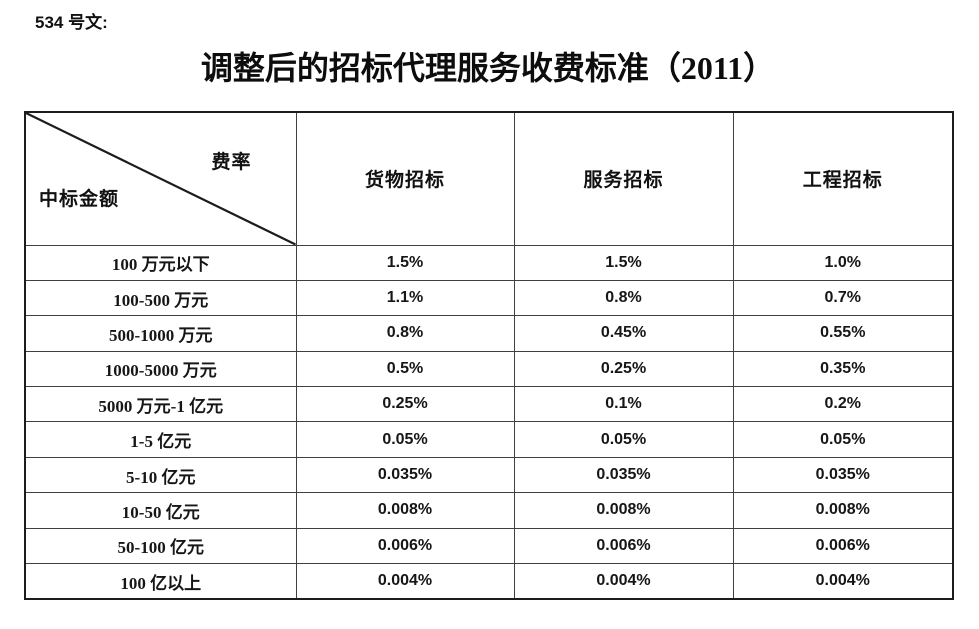 Image resolution: width=979 pixels, height=629 pixels. Describe the element at coordinates (623, 262) in the screenshot. I see `service-rate-cell: 1.5%` at that location.